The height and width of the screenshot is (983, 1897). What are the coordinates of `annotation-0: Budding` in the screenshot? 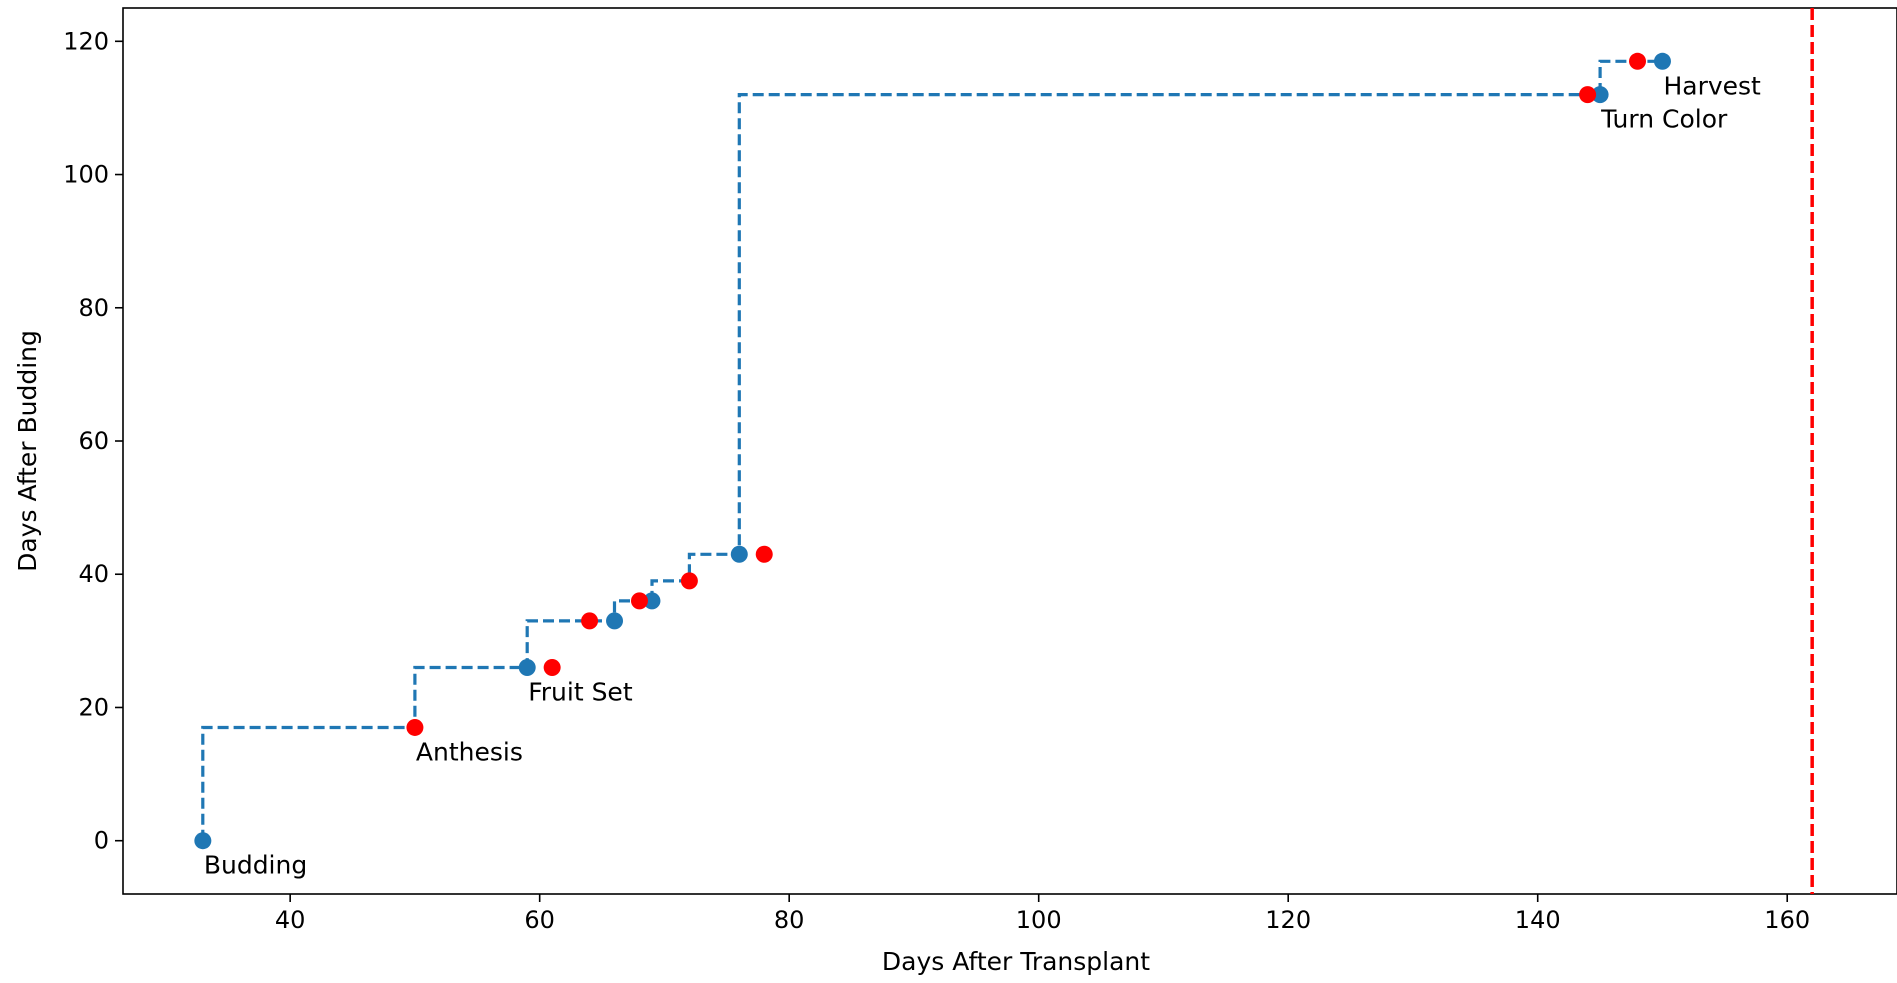 It's located at (255, 865).